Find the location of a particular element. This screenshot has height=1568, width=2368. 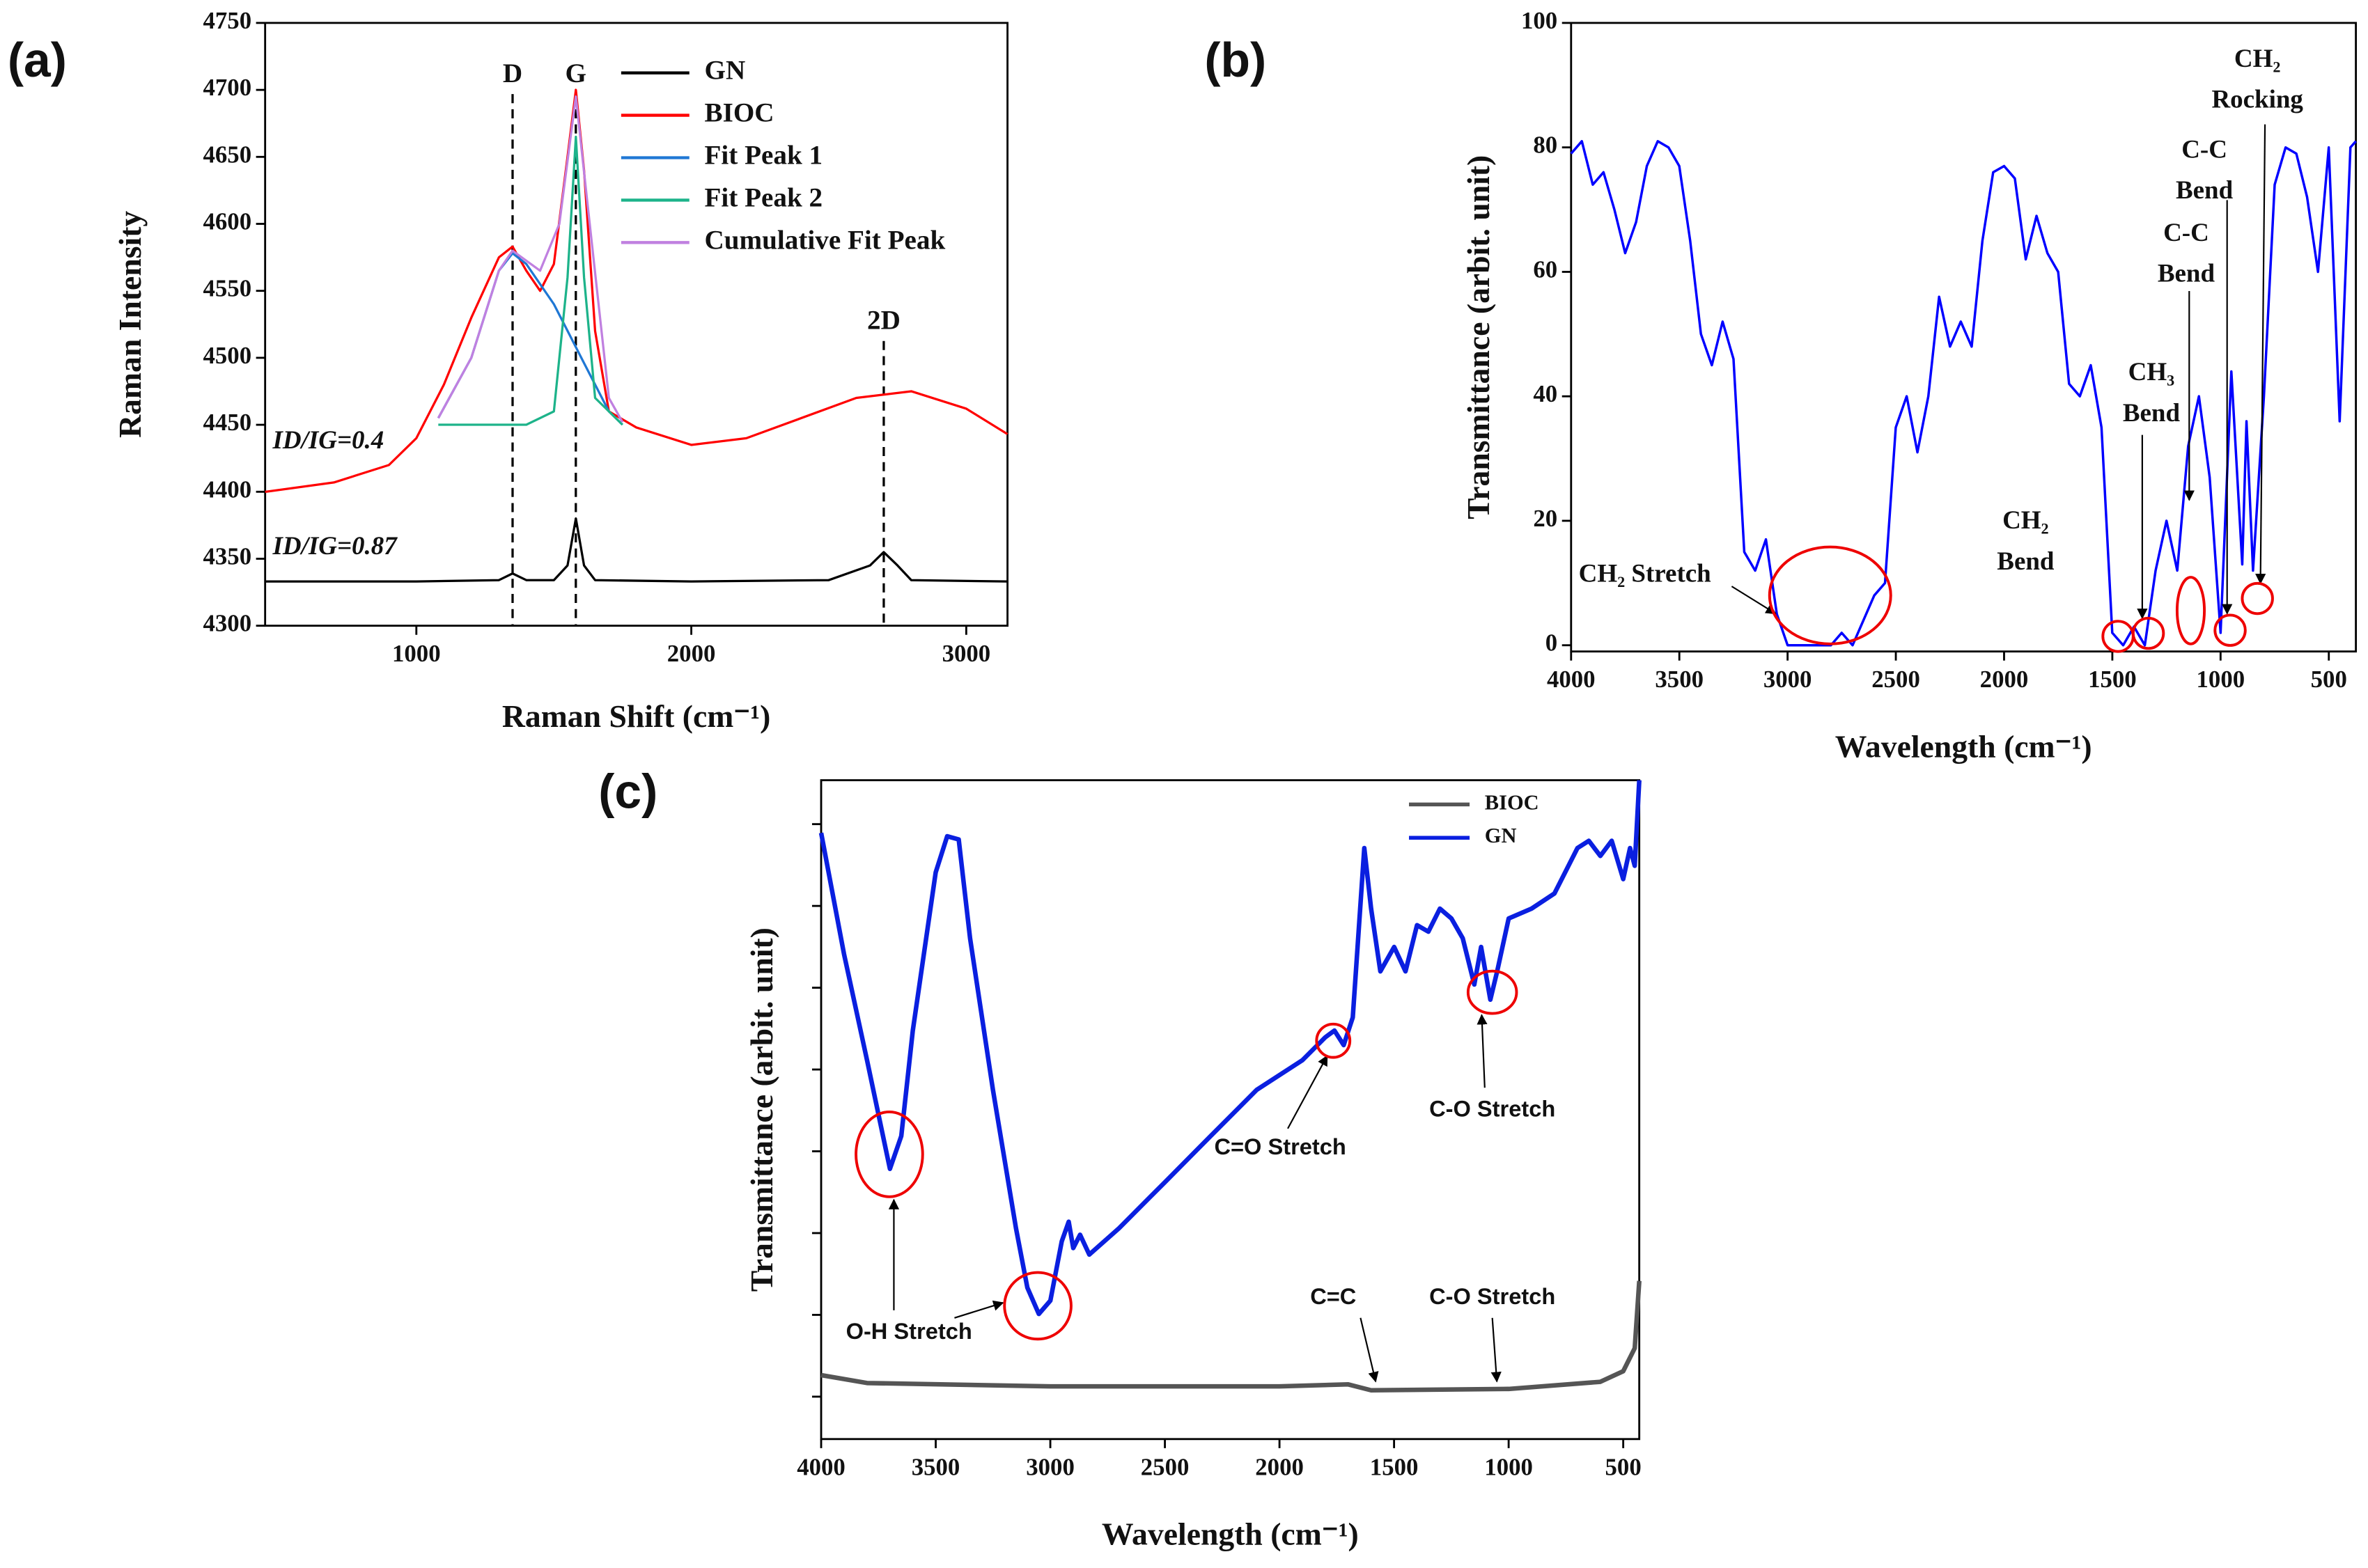

annotation: CH₂ Stretch is located at coordinates (1645, 572).